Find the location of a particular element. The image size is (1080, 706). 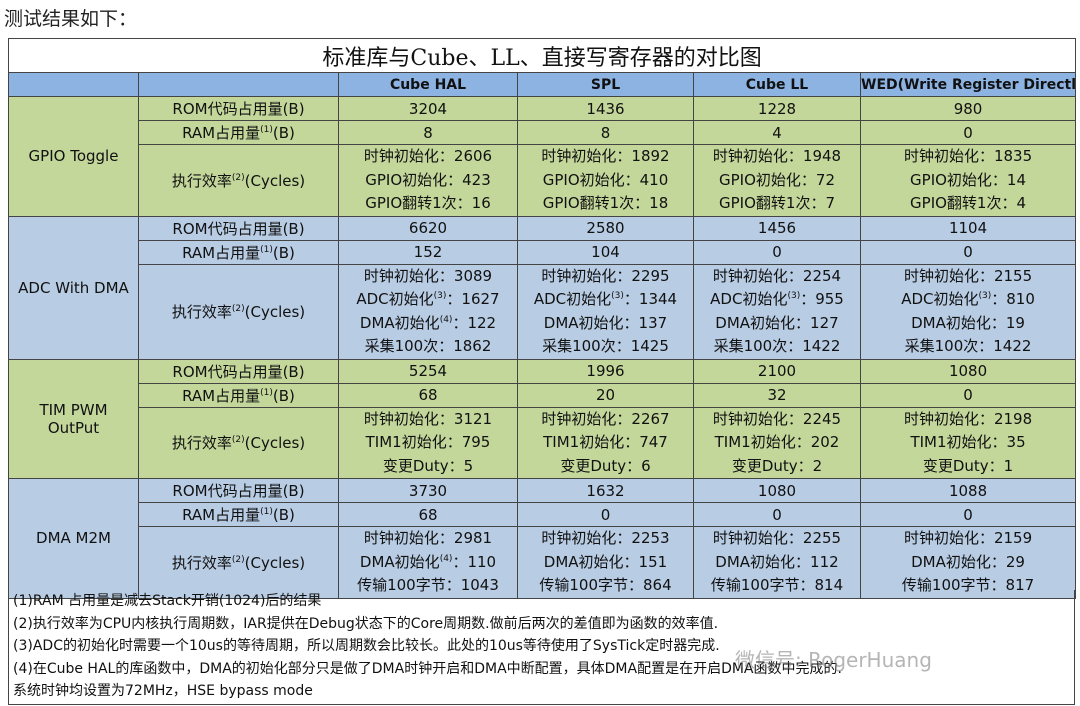

title-row: 标准库与Cube、LL、直接写寄存器的对比图 is located at coordinates (542, 55).